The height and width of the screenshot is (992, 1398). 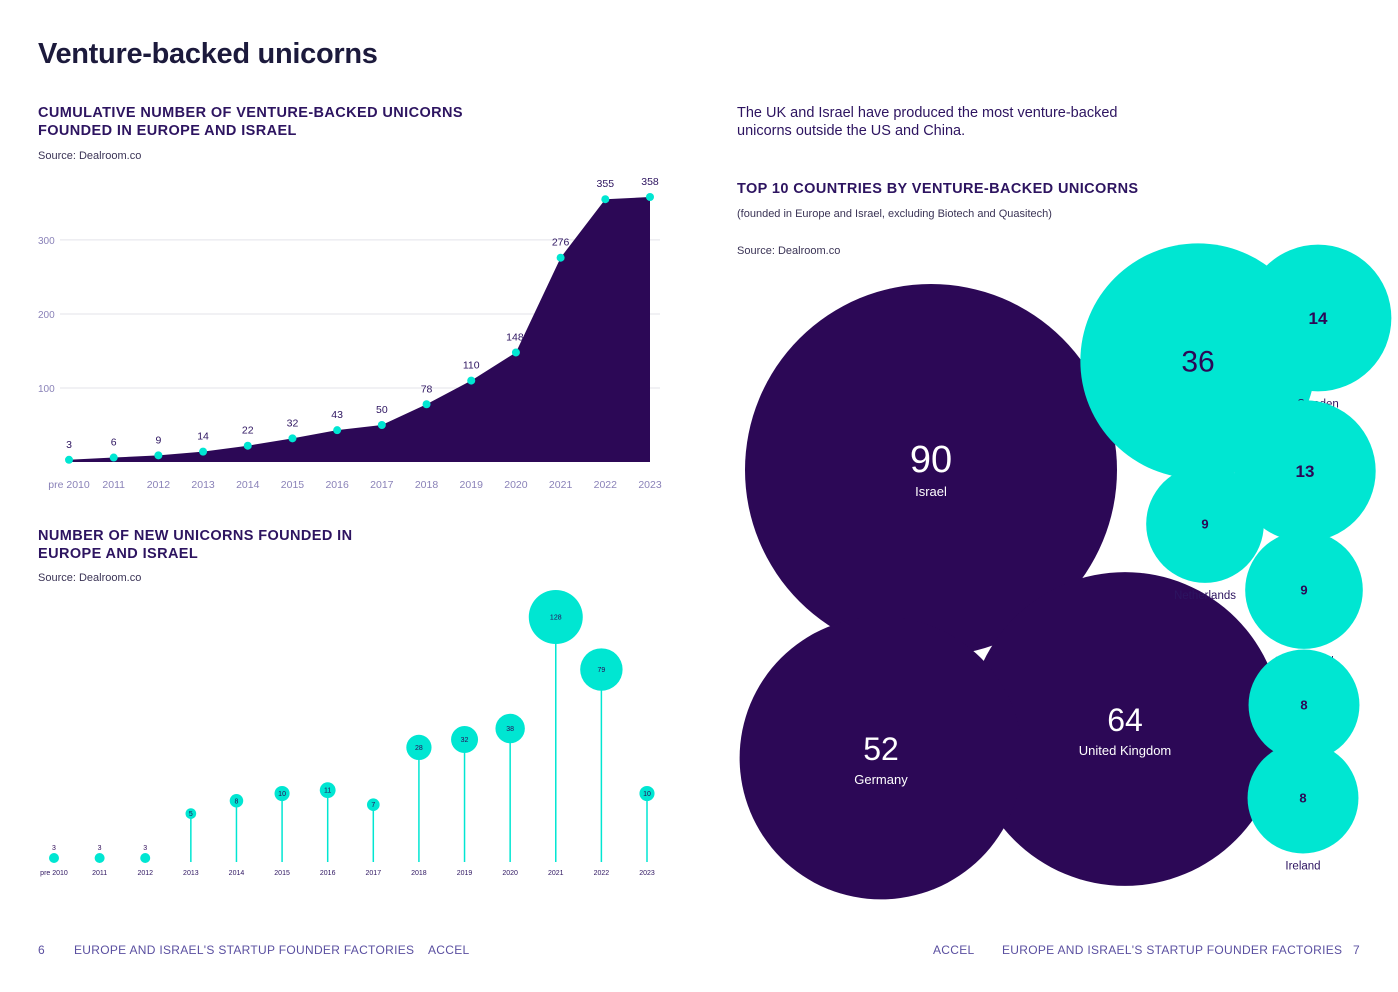 What do you see at coordinates (208, 54) in the screenshot?
I see `page-title: Venture-backed unicorns` at bounding box center [208, 54].